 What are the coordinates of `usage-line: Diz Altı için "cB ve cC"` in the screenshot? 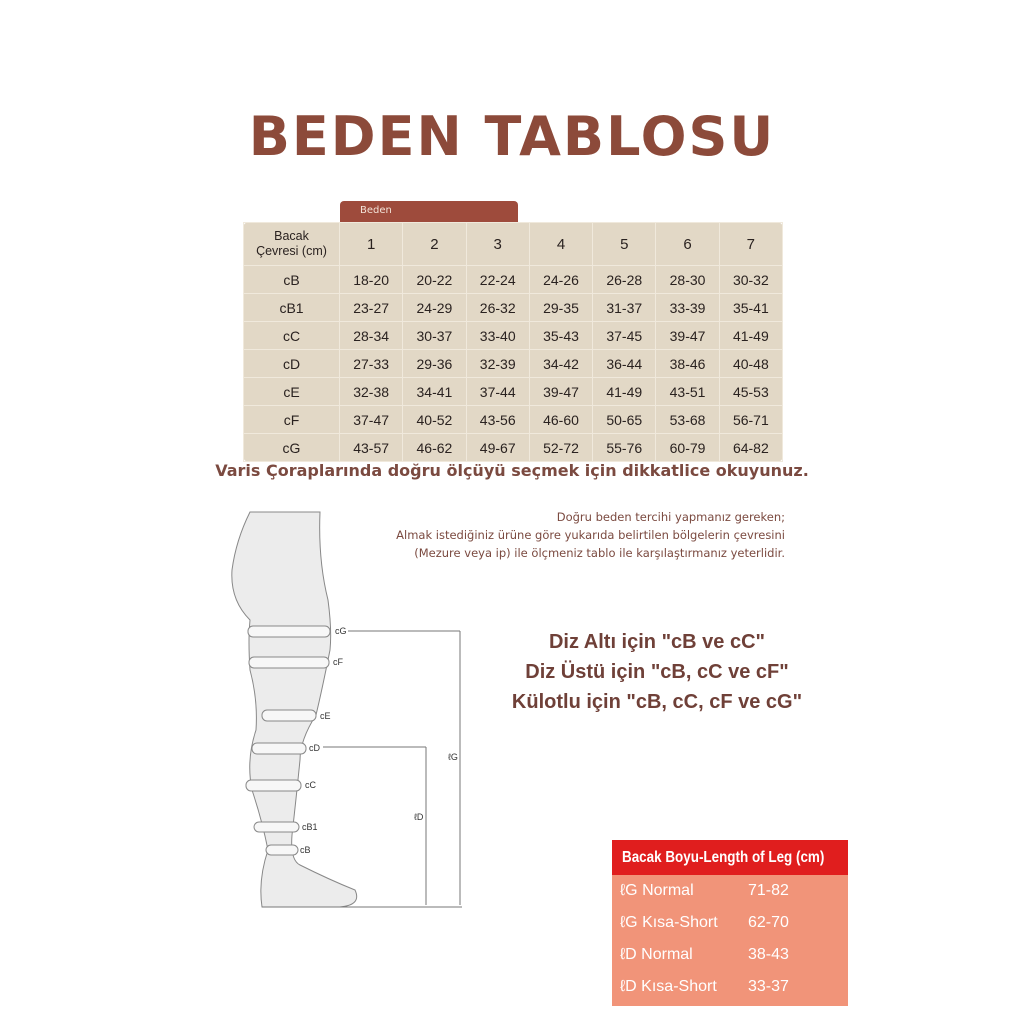 It's located at (657, 642).